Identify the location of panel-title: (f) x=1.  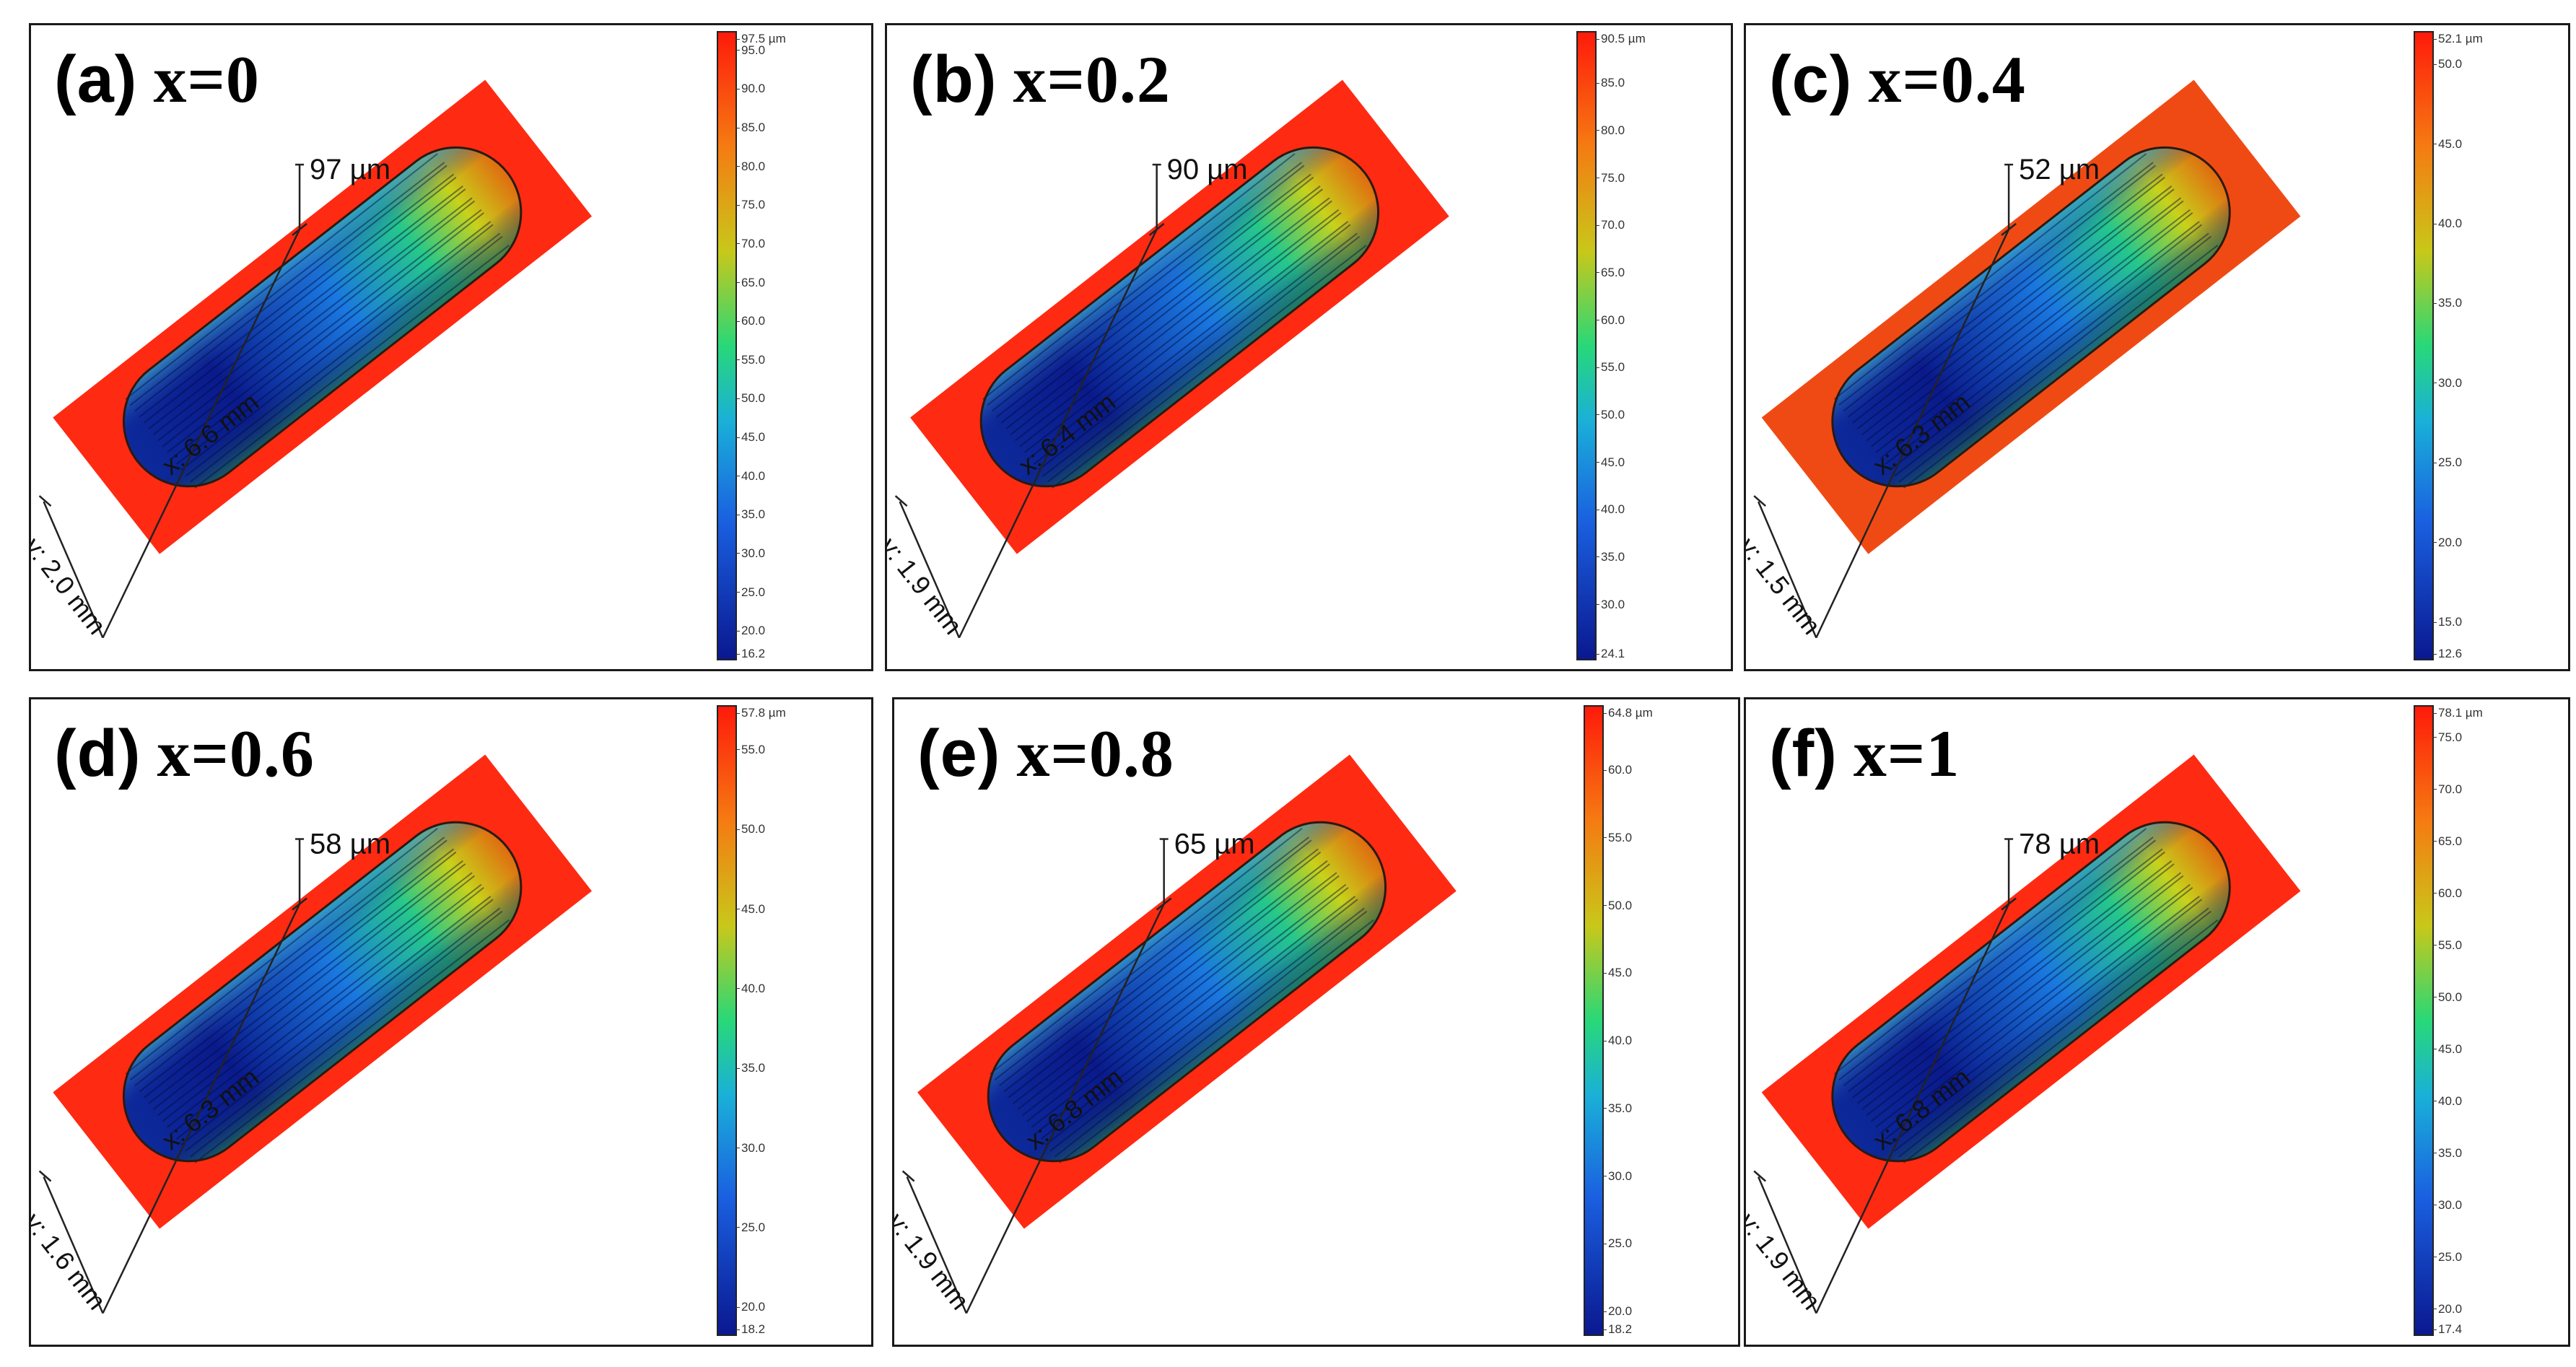
(1864, 753).